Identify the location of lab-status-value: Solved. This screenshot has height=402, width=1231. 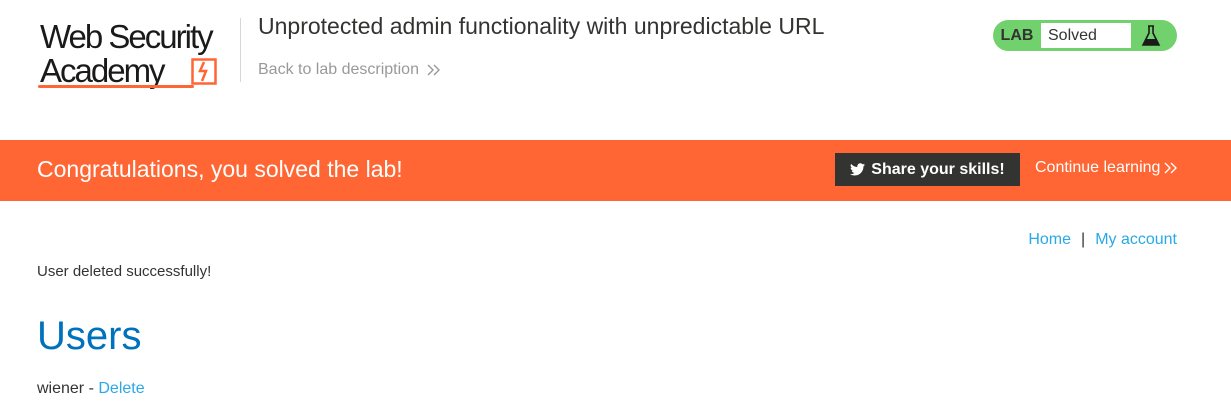
(1086, 35).